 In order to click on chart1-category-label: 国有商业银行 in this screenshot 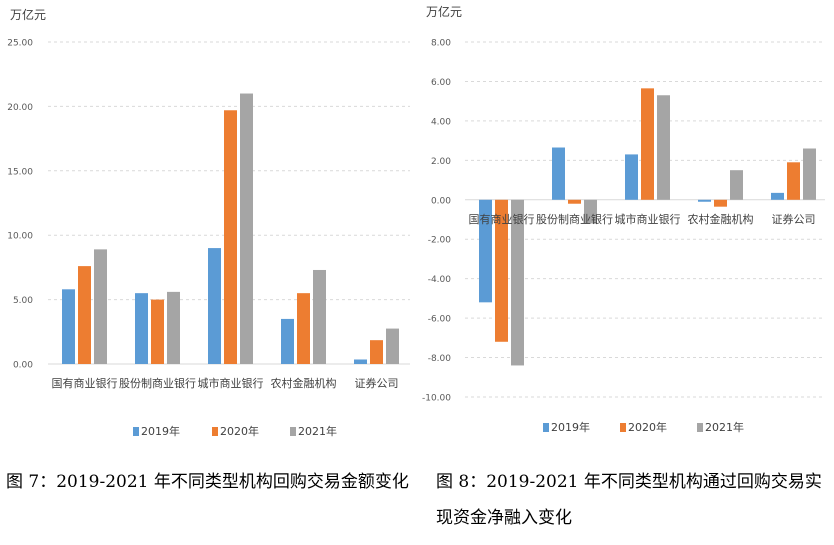, I will do `click(85, 383)`.